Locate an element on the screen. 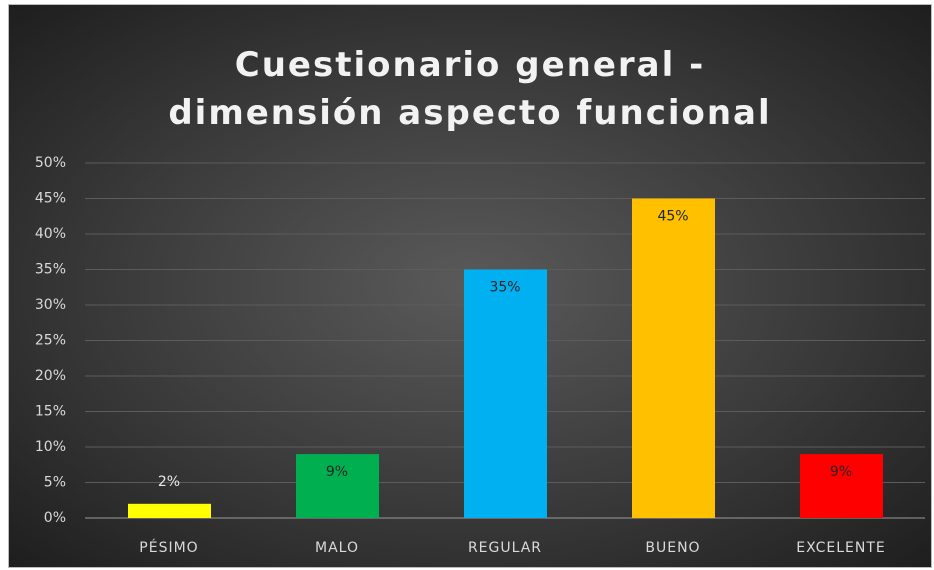 Image resolution: width=934 pixels, height=570 pixels. data-label: 2% is located at coordinates (169, 482).